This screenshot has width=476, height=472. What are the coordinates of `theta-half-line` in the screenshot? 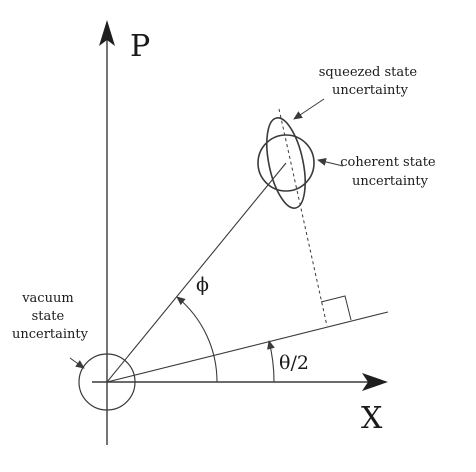 It's located at (247, 347).